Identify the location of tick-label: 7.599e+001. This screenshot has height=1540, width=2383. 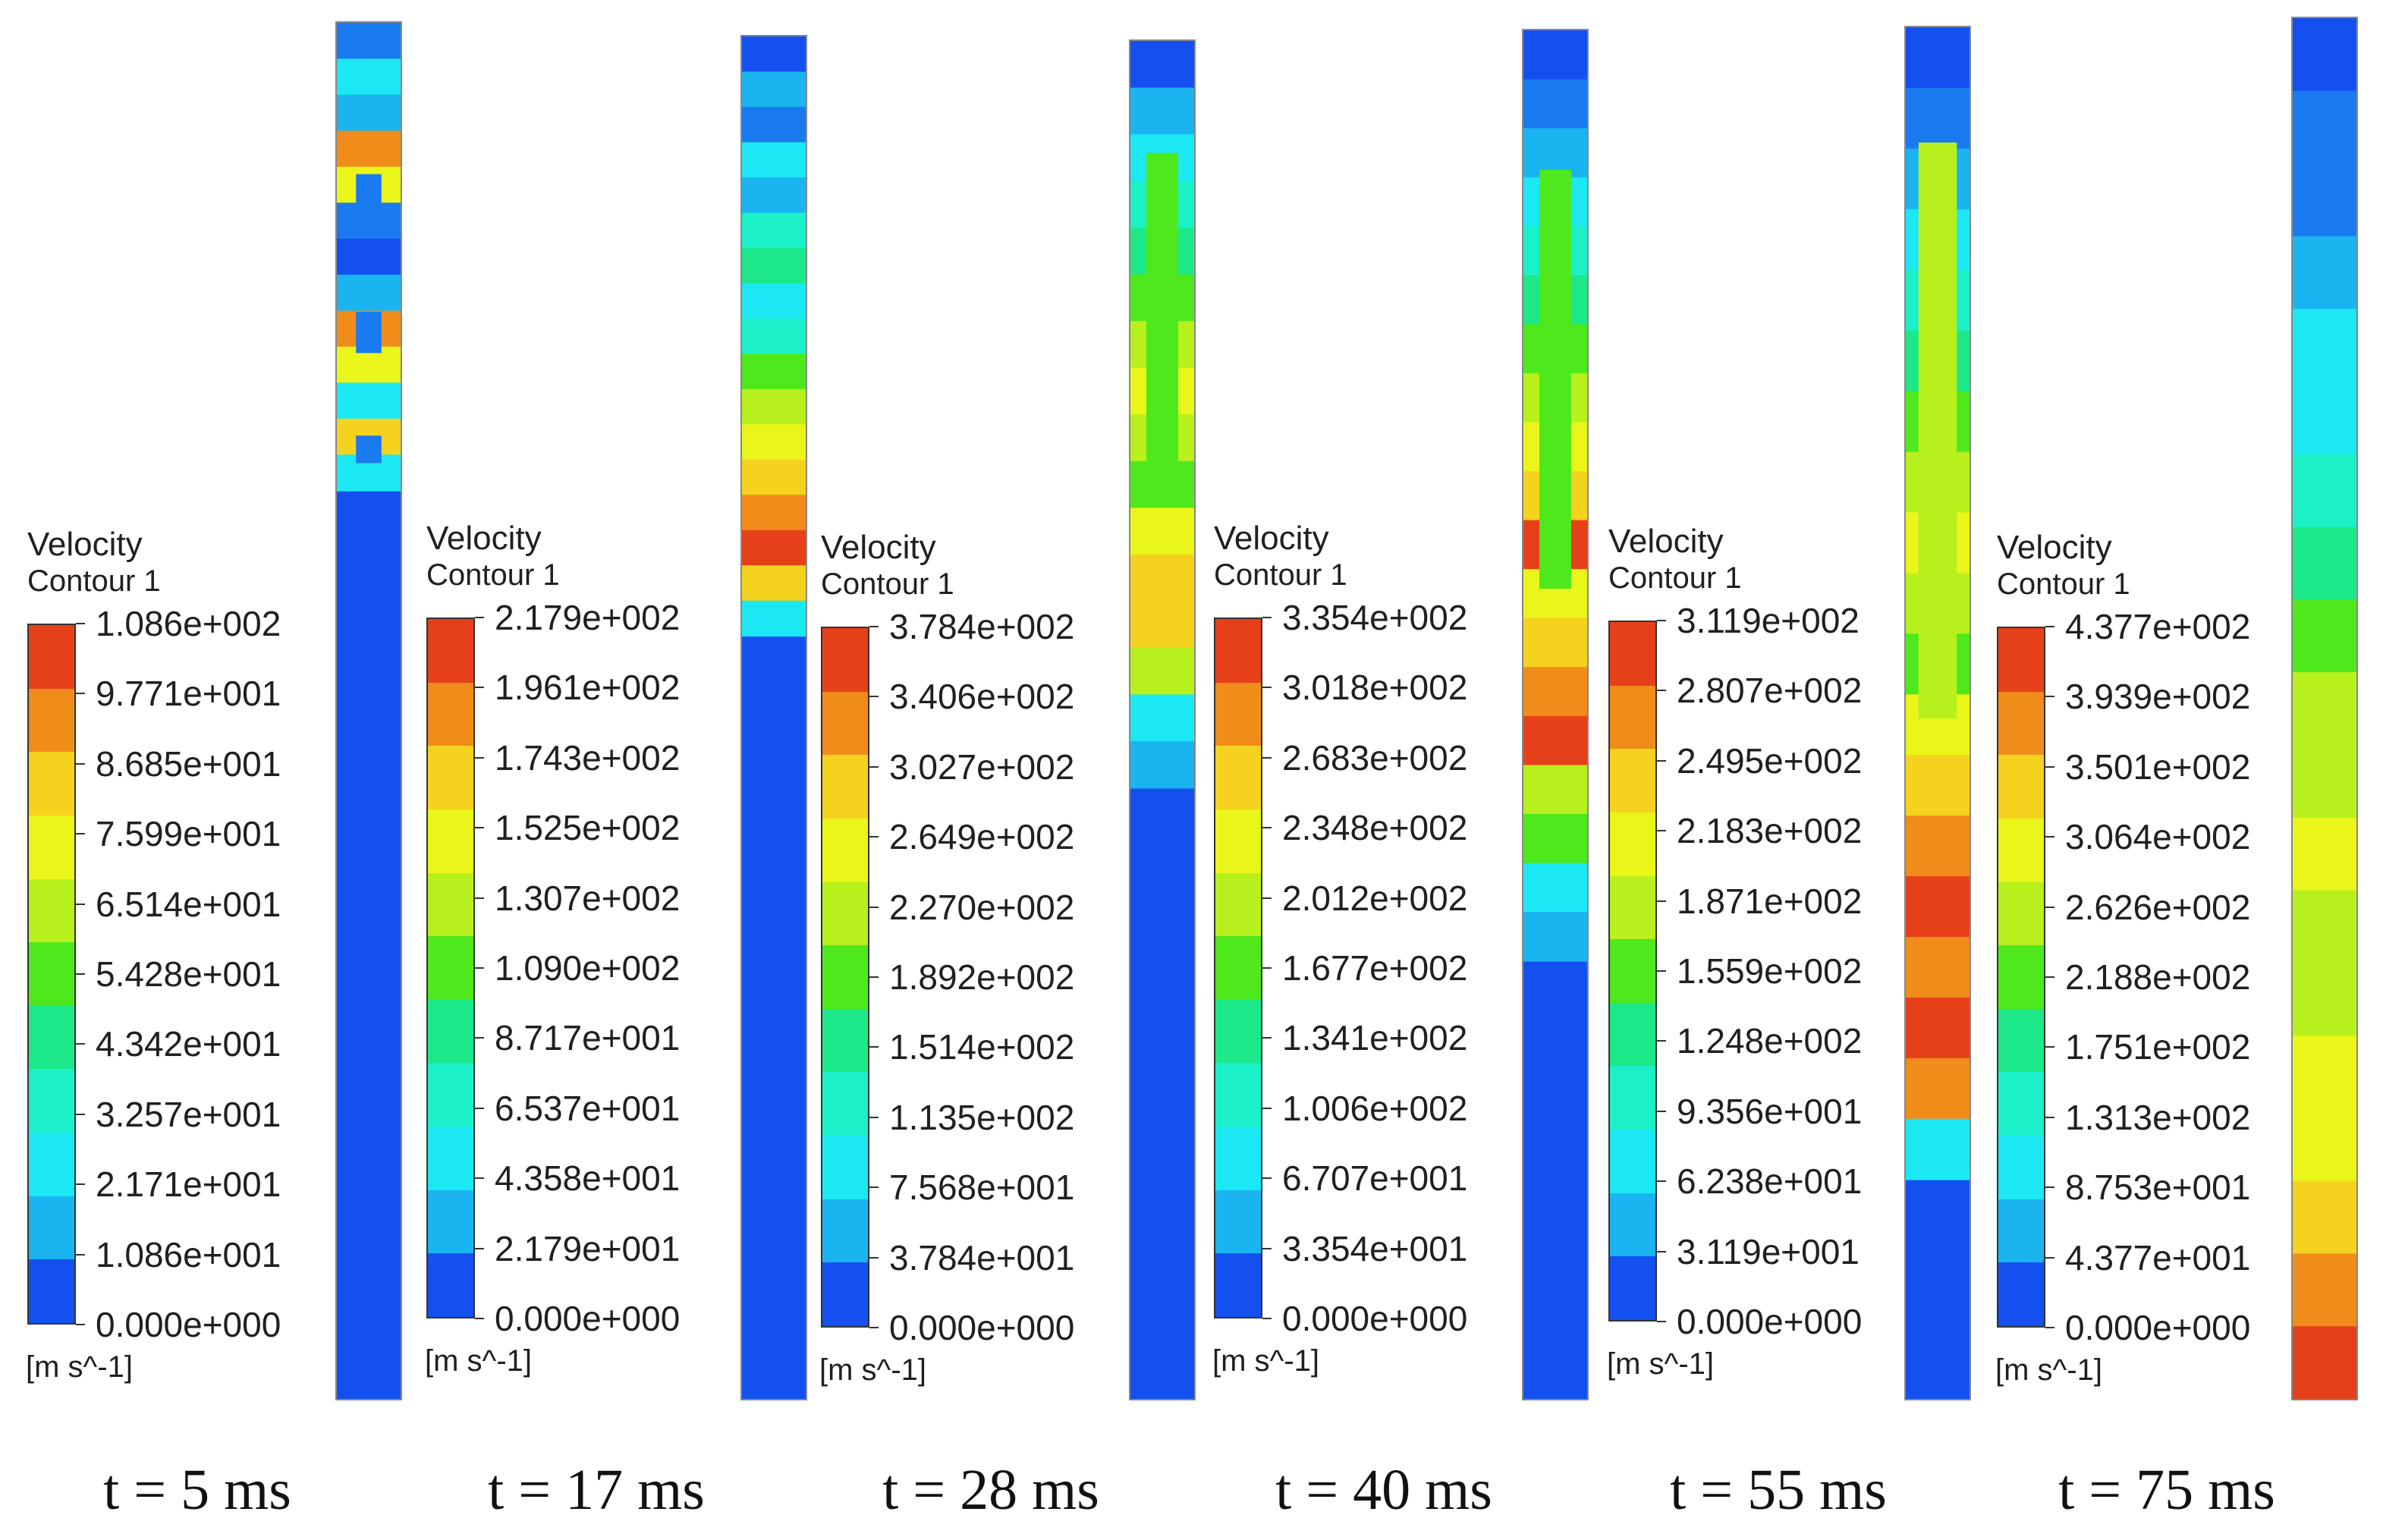
(188, 834).